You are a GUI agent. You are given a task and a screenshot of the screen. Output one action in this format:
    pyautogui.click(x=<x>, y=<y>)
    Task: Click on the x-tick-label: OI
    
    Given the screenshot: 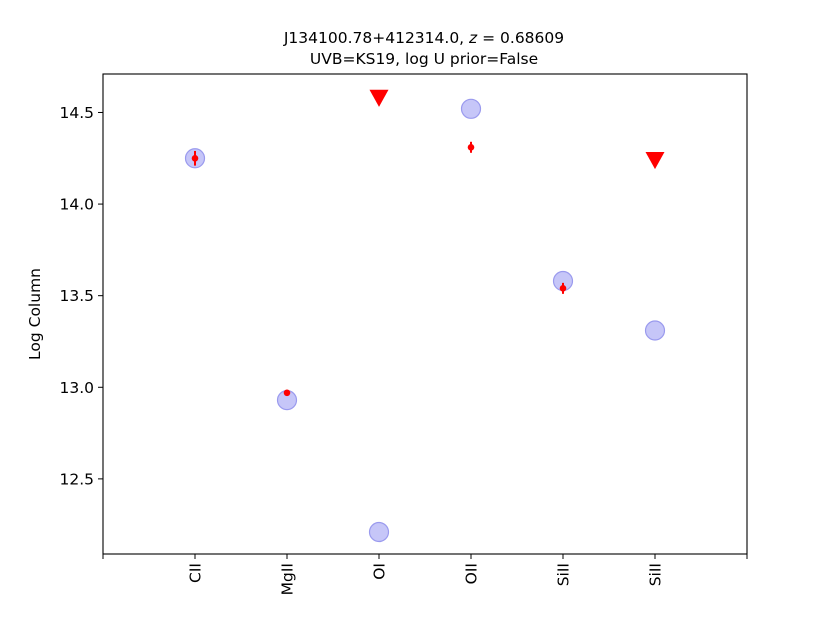 What is the action you would take?
    pyautogui.click(x=380, y=571)
    